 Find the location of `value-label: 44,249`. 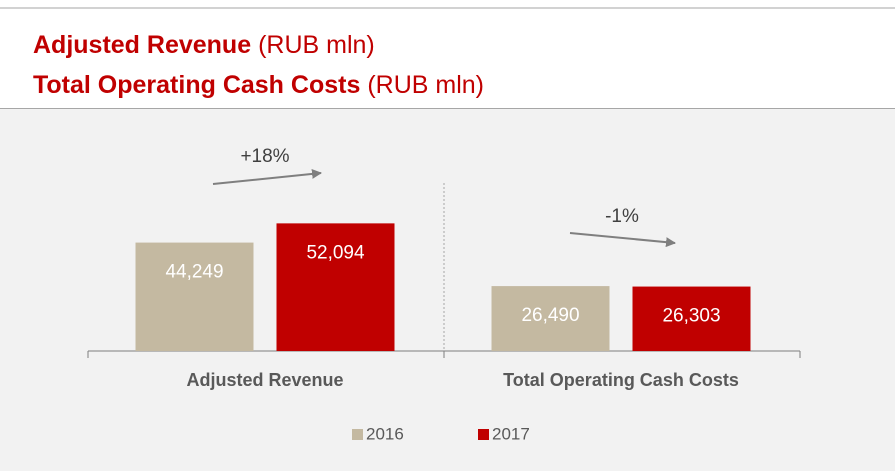

value-label: 44,249 is located at coordinates (194, 272).